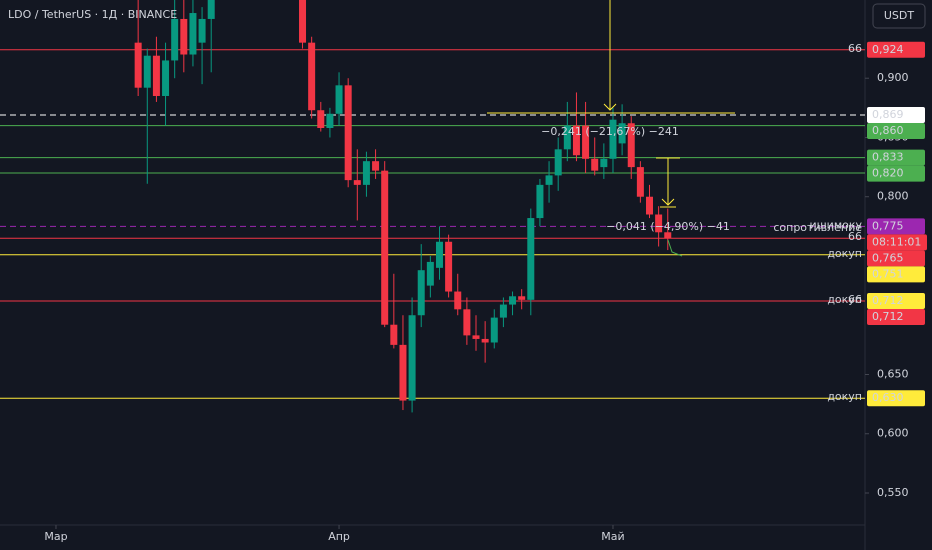  Describe the element at coordinates (893, 373) in the screenshot. I see `y-tick-label: 0,650` at that location.